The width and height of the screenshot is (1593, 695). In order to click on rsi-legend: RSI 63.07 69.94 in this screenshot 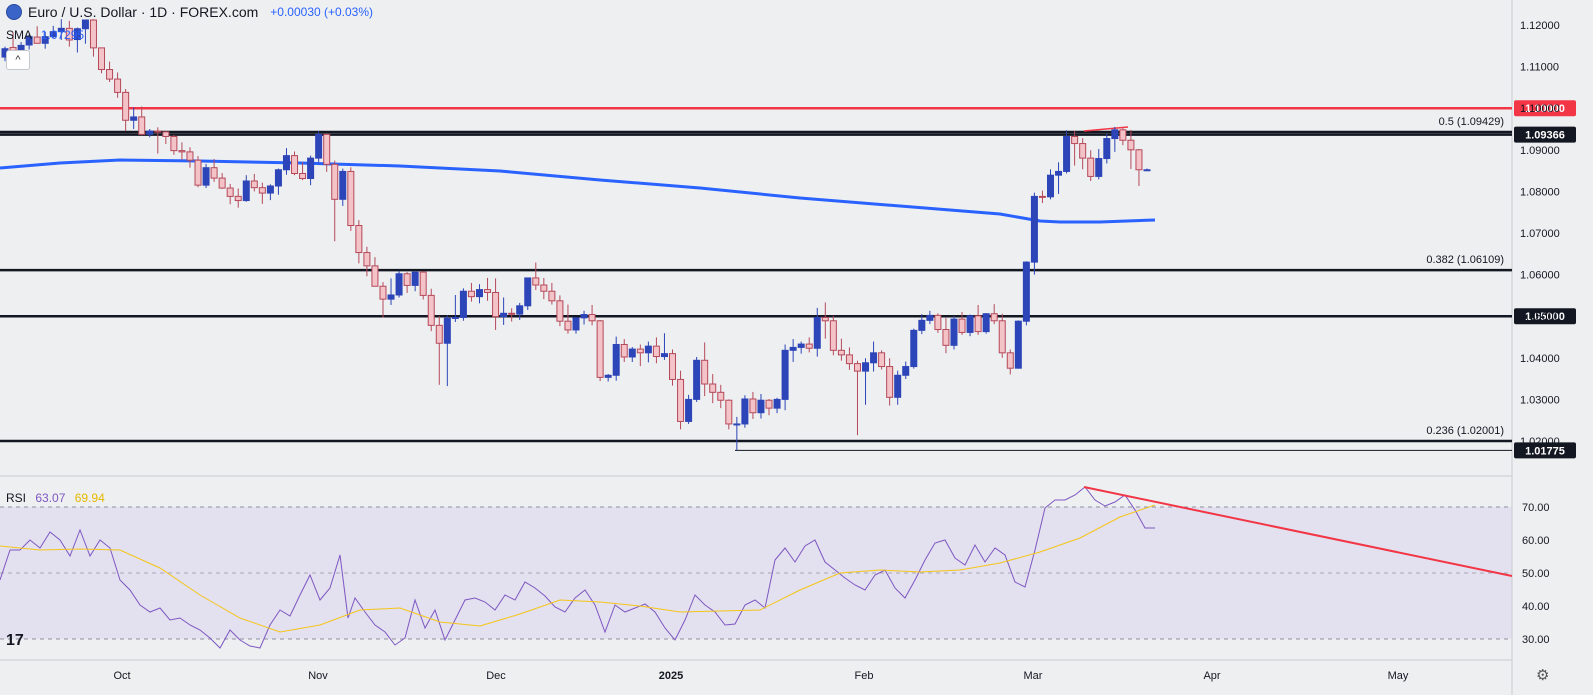, I will do `click(55, 498)`.